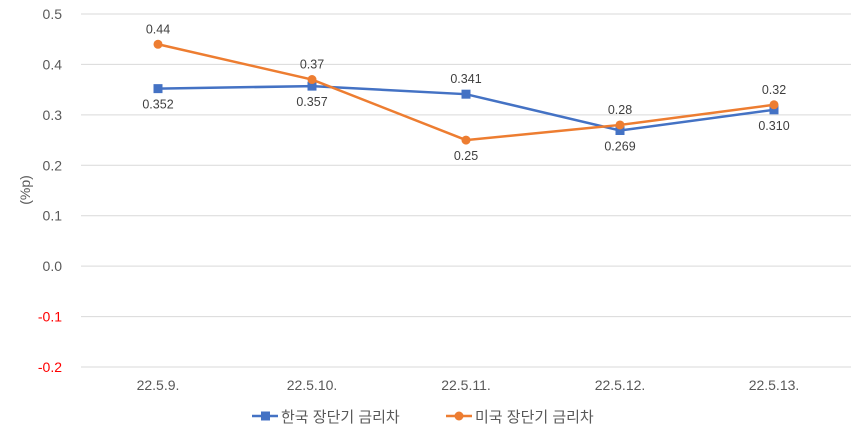 This screenshot has height=442, width=865. What do you see at coordinates (25, 190) in the screenshot?
I see `y-axis-label: (%p)` at bounding box center [25, 190].